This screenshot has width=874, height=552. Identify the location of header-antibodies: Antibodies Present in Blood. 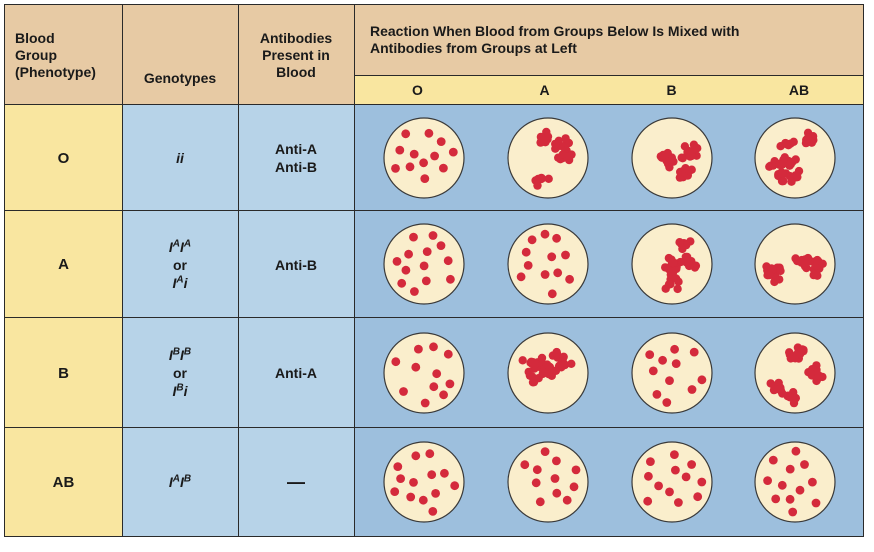
(296, 55).